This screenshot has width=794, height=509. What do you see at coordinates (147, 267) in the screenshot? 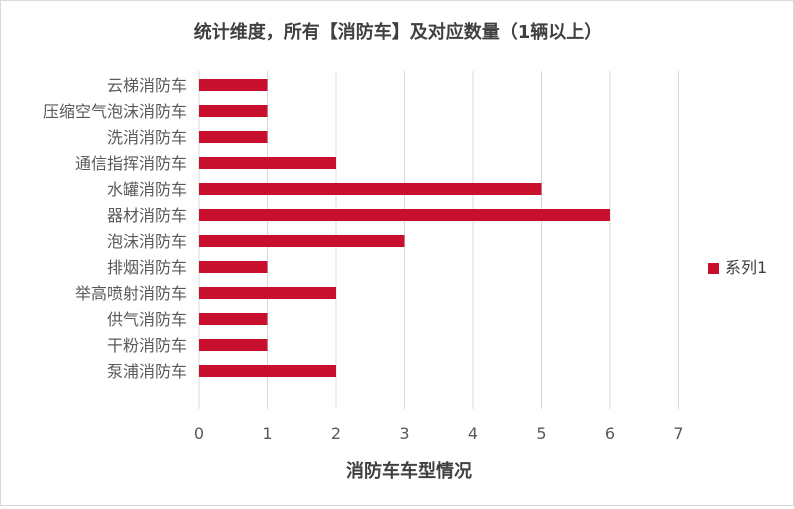
I see `category-label: 排烟消防车` at bounding box center [147, 267].